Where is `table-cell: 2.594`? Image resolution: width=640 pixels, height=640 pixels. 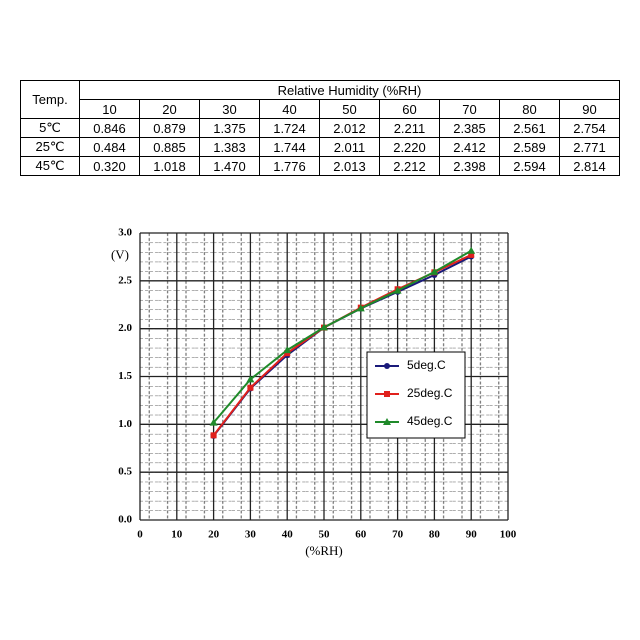 table-cell: 2.594 is located at coordinates (529, 166).